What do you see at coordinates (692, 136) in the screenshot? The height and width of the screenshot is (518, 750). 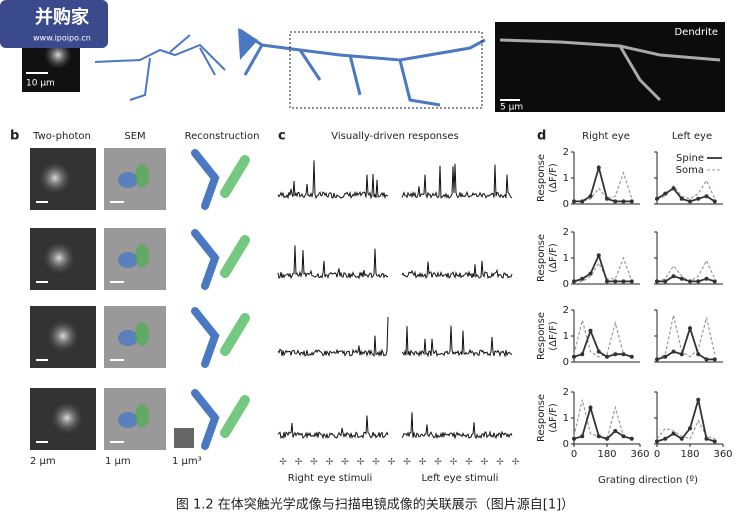 I see `column-header: Left eye` at bounding box center [692, 136].